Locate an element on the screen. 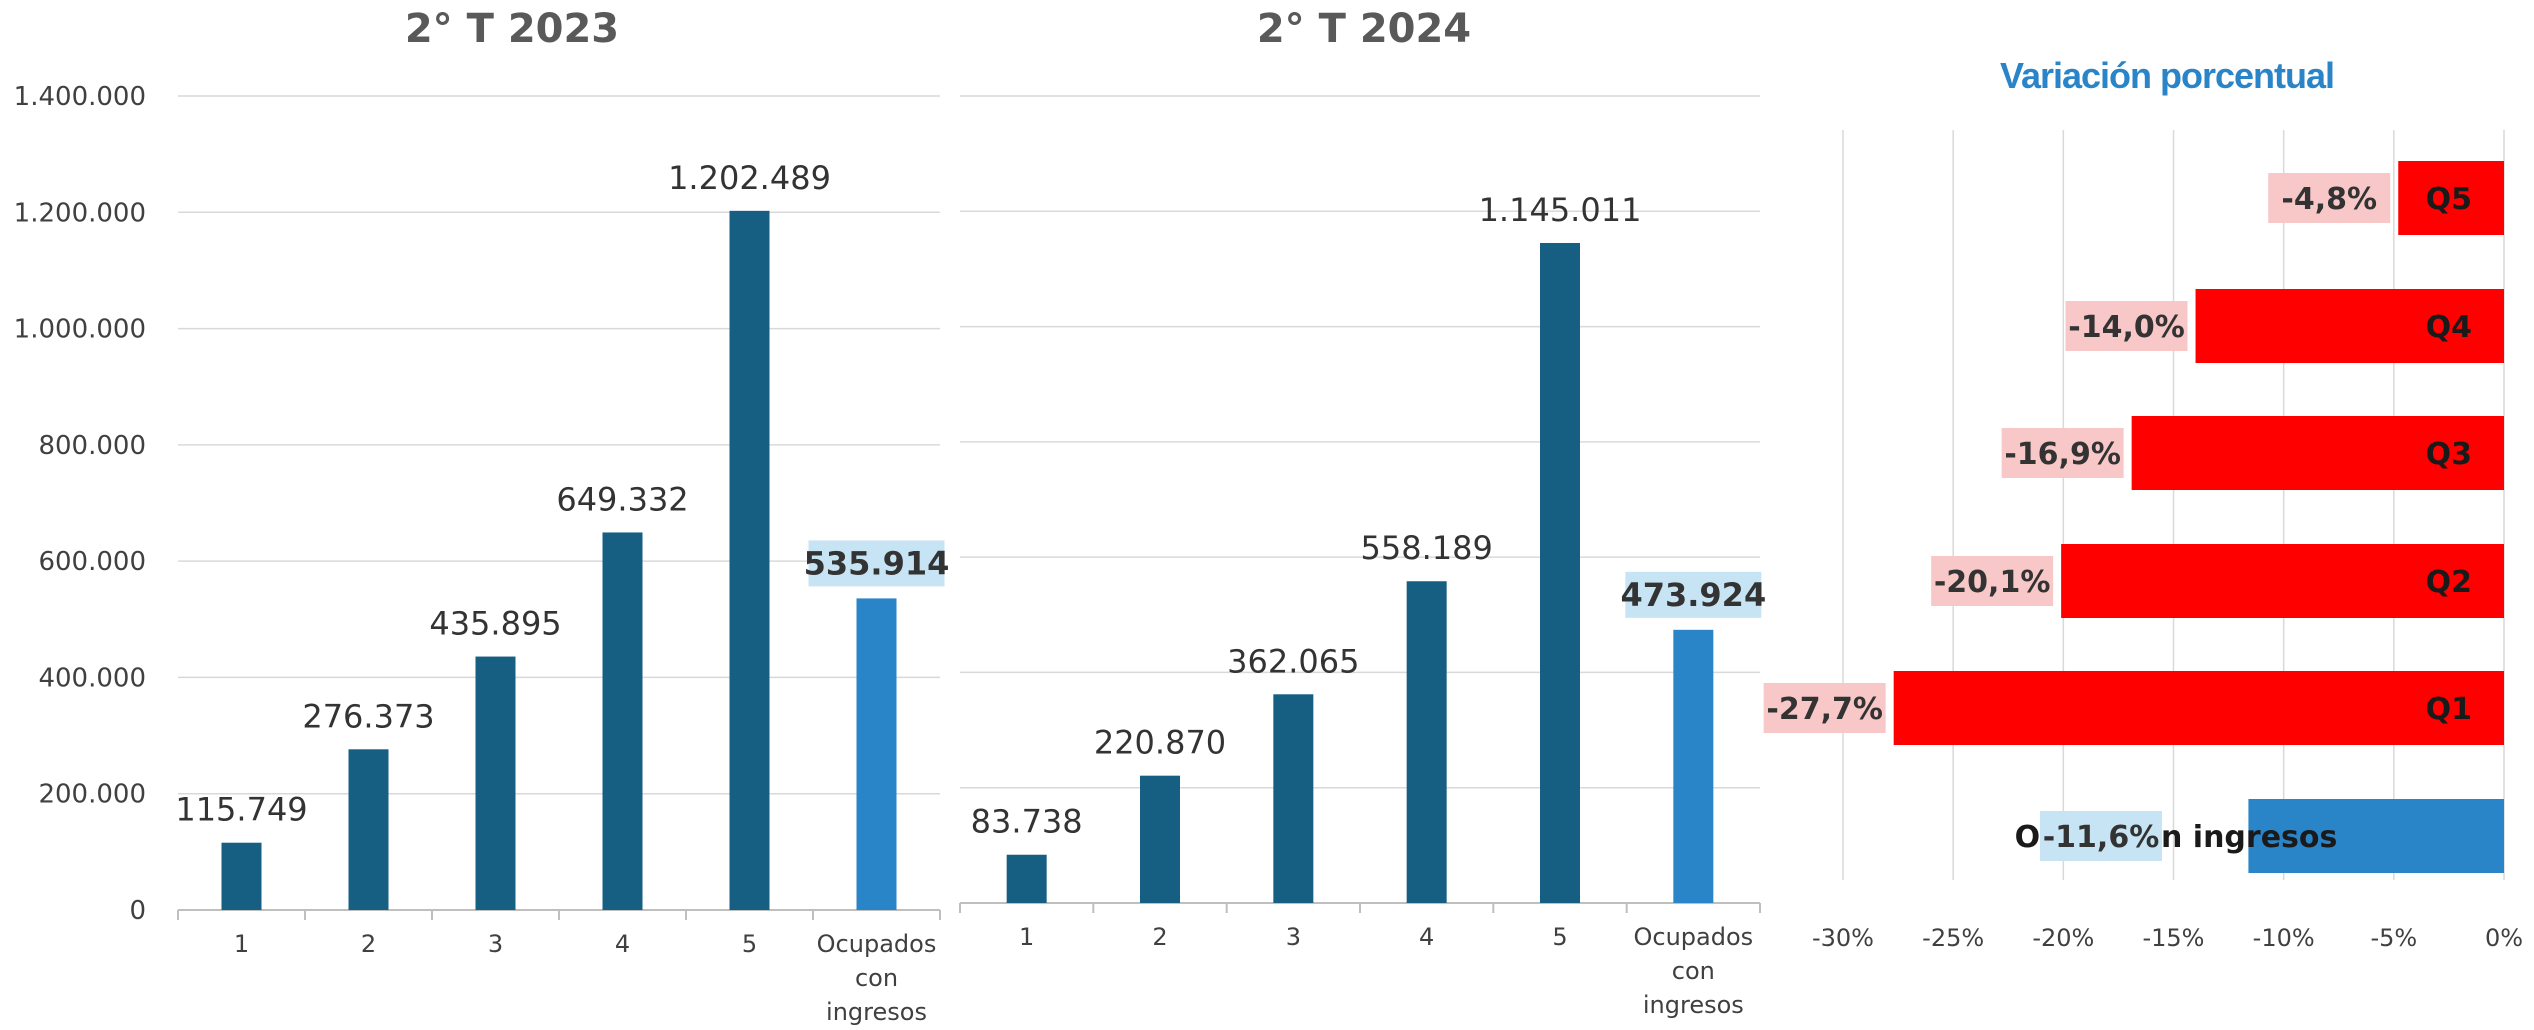 The image size is (2534, 1030). x-tick-label: 0% is located at coordinates (2504, 938).